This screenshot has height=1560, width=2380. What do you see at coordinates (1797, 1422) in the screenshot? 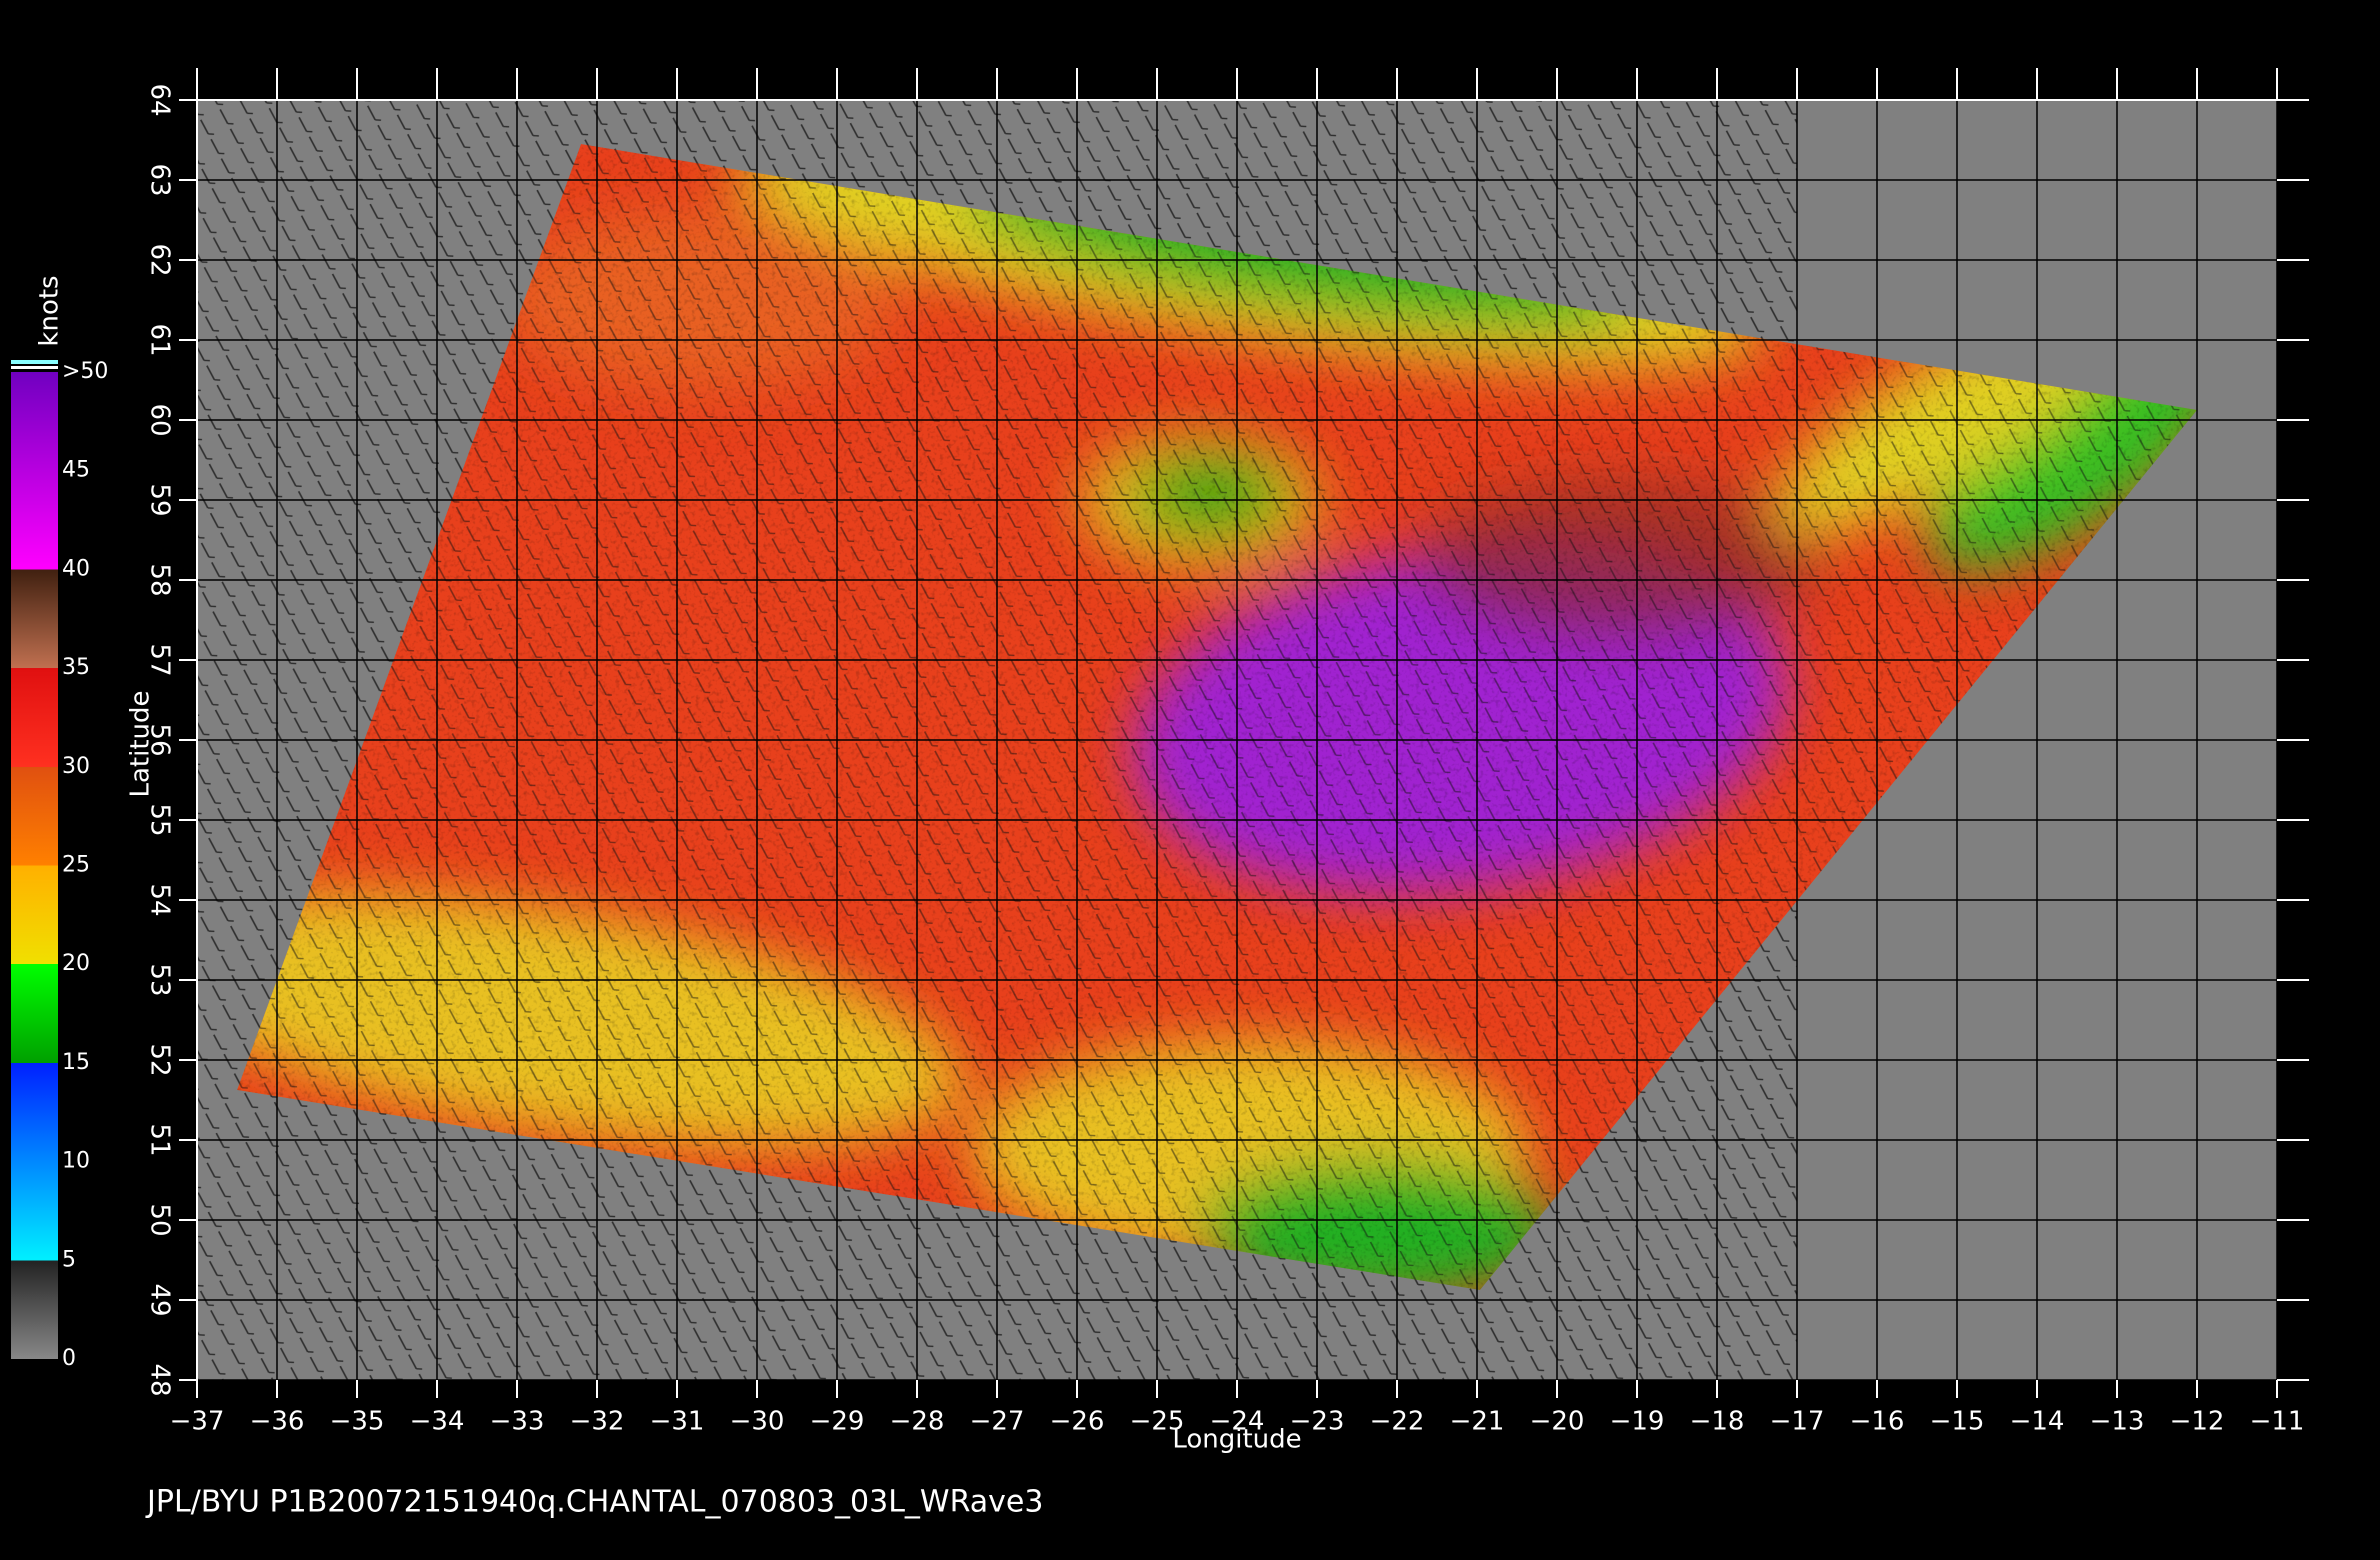
I see `x-tick-label: −17` at bounding box center [1797, 1422].